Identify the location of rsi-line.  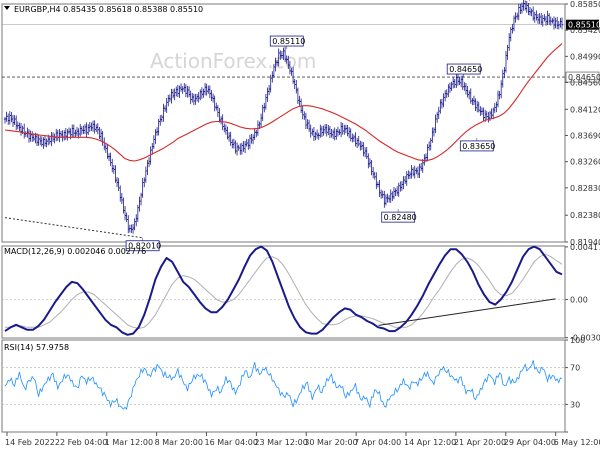
(283, 385).